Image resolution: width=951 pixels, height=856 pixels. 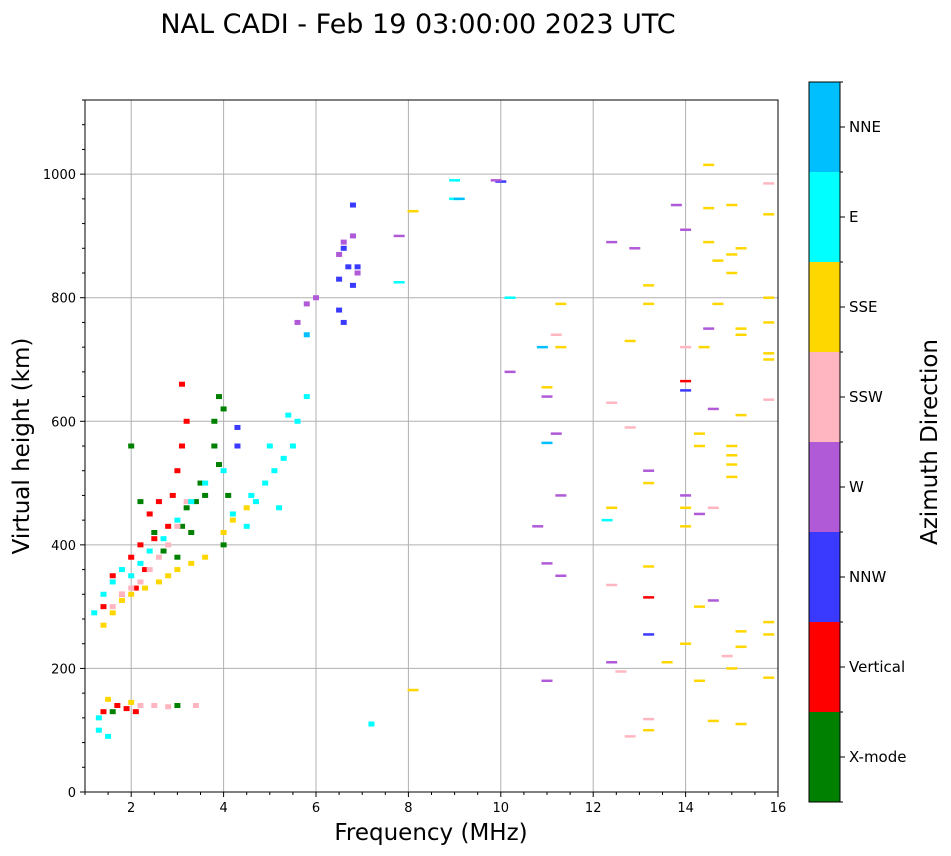 What do you see at coordinates (863, 307) in the screenshot?
I see `colorbar-tick-label: SSE` at bounding box center [863, 307].